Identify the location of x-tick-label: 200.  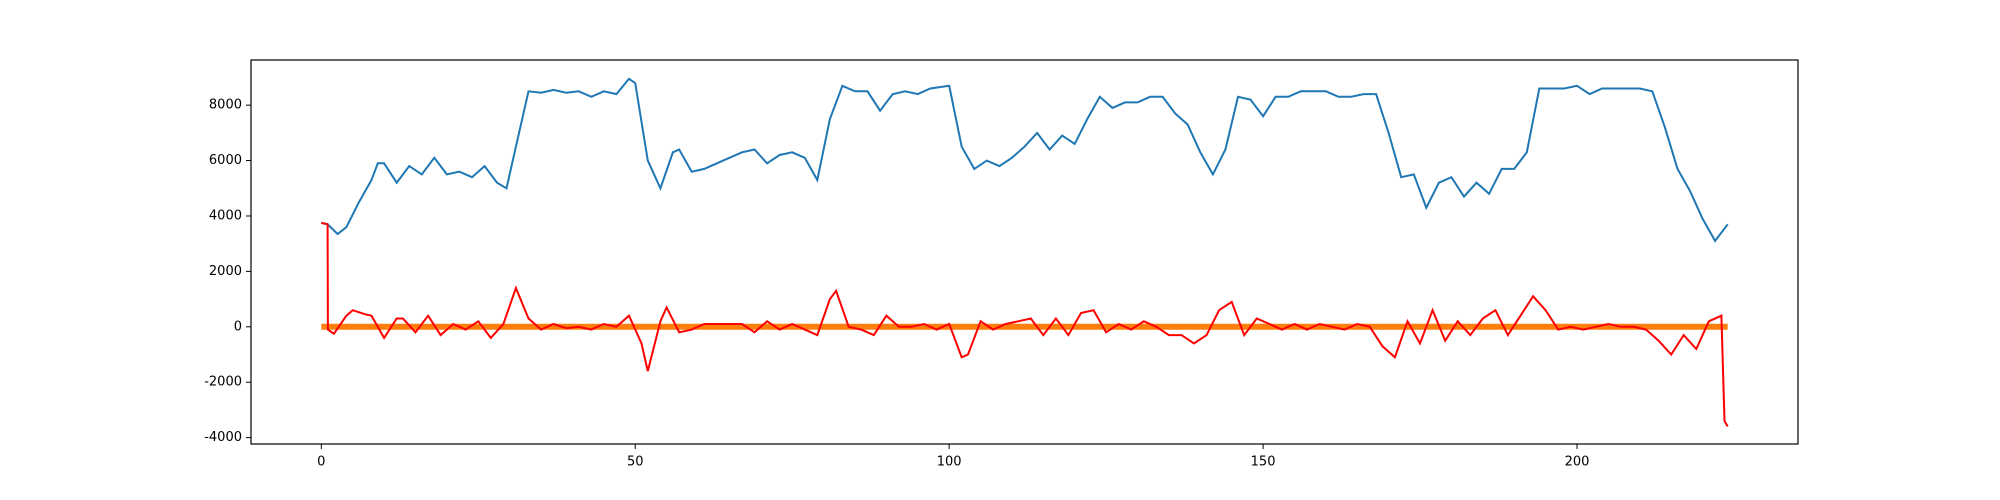
(1577, 462).